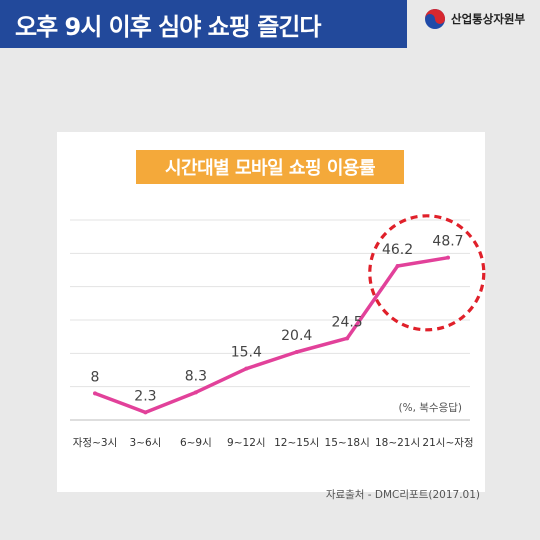 The image size is (540, 540). Describe the element at coordinates (246, 353) in the screenshot. I see `data-label: 15.4` at that location.